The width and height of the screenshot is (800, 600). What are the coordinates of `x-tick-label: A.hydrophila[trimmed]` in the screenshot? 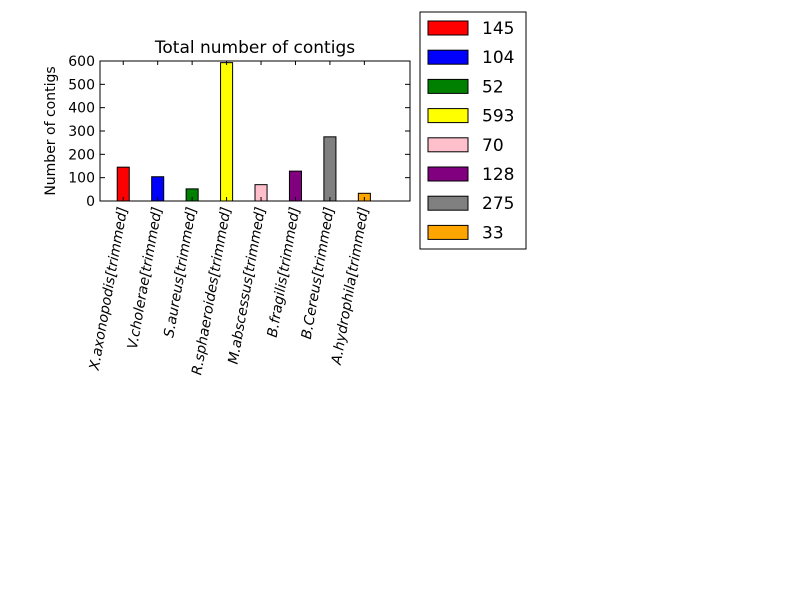 It's located at (351, 286).